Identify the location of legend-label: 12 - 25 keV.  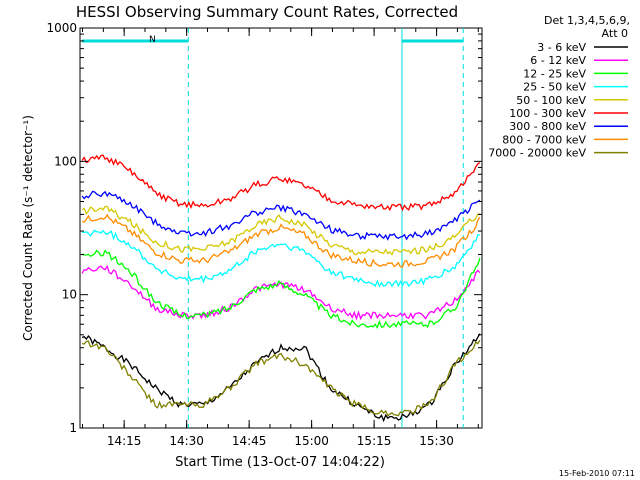
(554, 73).